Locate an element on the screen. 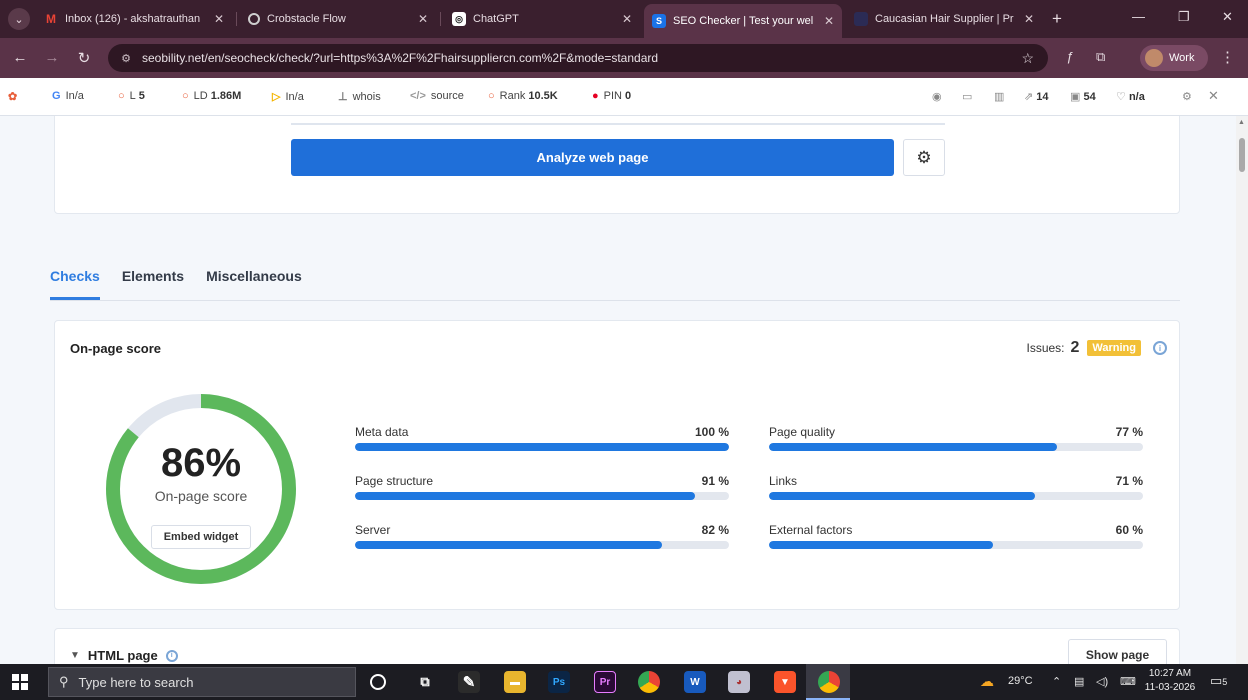  tab-crobstacle: Crobstacle Flow ✕ is located at coordinates (338, 19).